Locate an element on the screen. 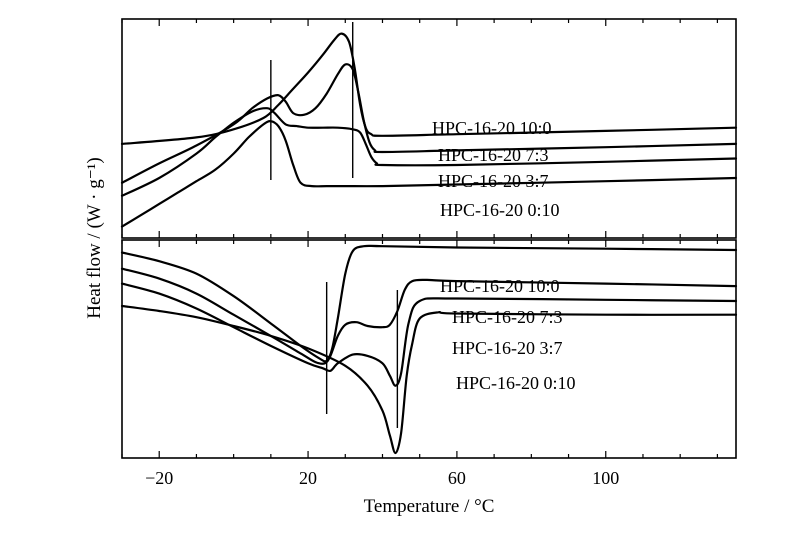 The image size is (800, 550). x-tick-label-100: 100 is located at coordinates (605, 478).